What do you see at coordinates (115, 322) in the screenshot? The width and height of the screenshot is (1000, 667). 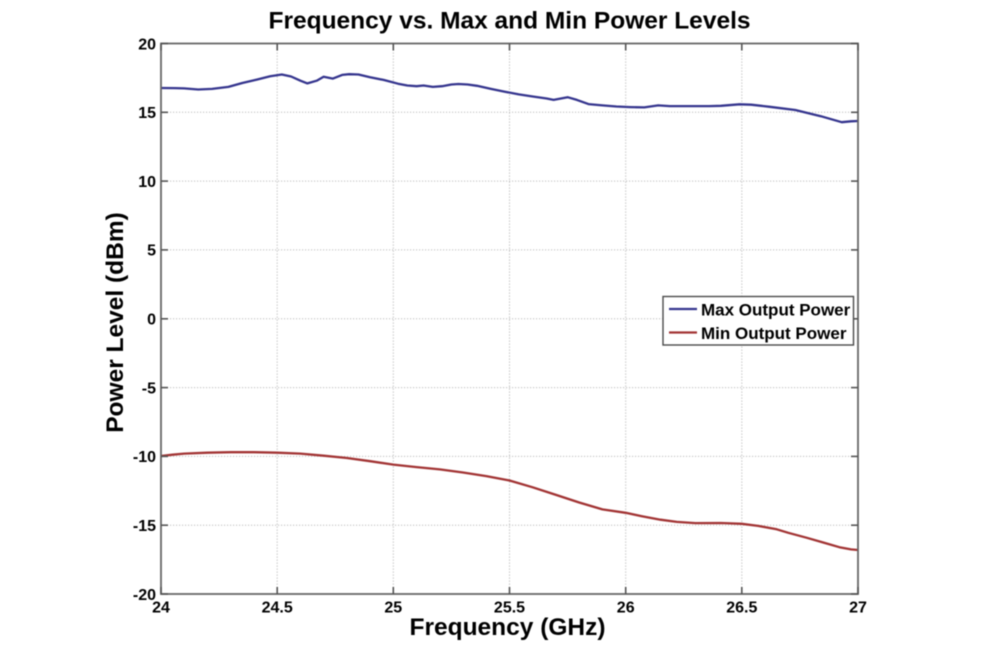 I see `svg-text: Power Level (dBm)` at bounding box center [115, 322].